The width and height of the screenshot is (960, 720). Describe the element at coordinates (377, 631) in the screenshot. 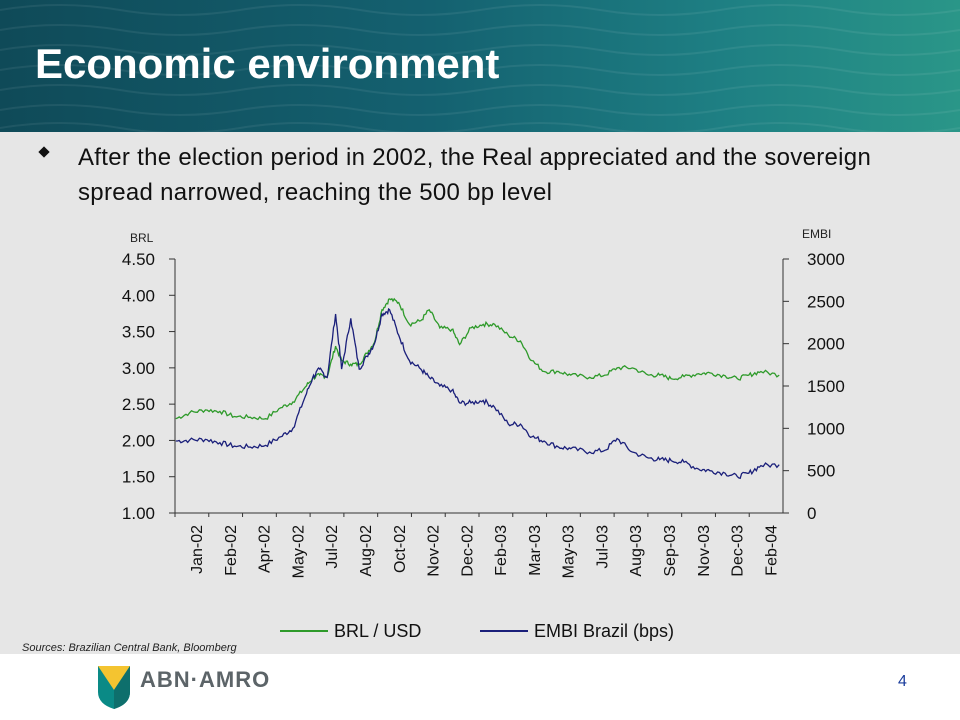

I see `legend-label-brl: BRL / USD` at that location.